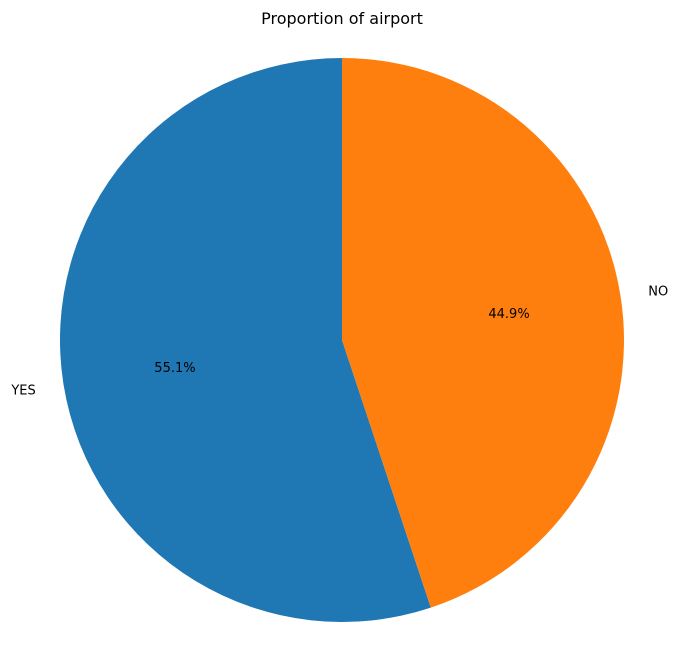 The width and height of the screenshot is (679, 658). Describe the element at coordinates (342, 18) in the screenshot. I see `chart-title: Proportion of airport` at that location.